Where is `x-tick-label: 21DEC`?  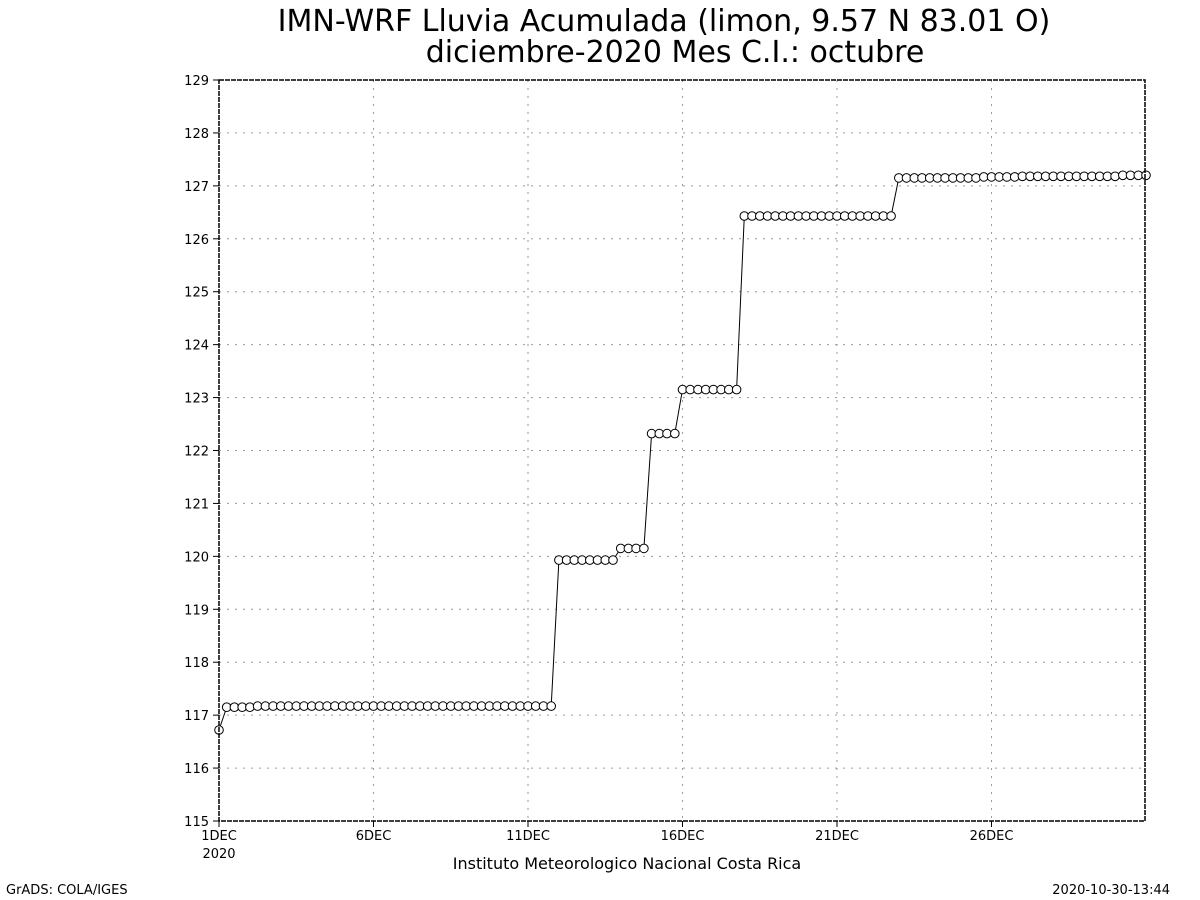
x-tick-label: 21DEC is located at coordinates (837, 836).